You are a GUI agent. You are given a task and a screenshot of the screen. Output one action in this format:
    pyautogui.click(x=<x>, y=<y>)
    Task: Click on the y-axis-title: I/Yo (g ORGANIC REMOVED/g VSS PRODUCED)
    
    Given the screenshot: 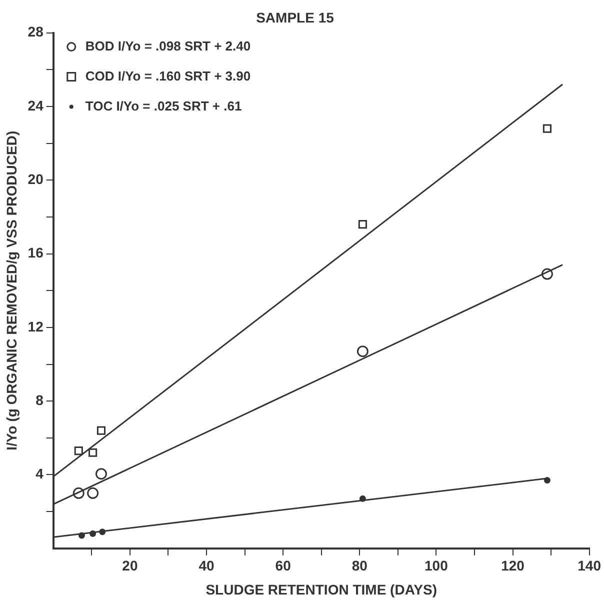 What is the action you would take?
    pyautogui.click(x=11, y=290)
    